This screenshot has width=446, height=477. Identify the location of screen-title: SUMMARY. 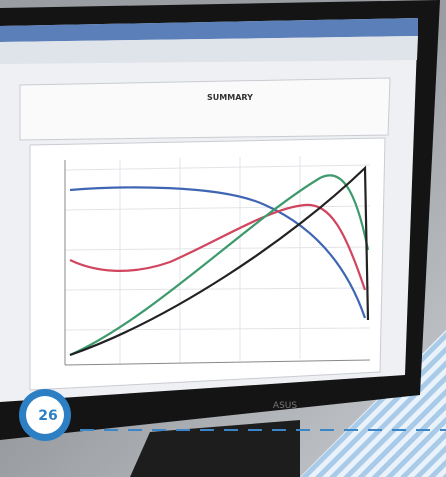
(230, 97).